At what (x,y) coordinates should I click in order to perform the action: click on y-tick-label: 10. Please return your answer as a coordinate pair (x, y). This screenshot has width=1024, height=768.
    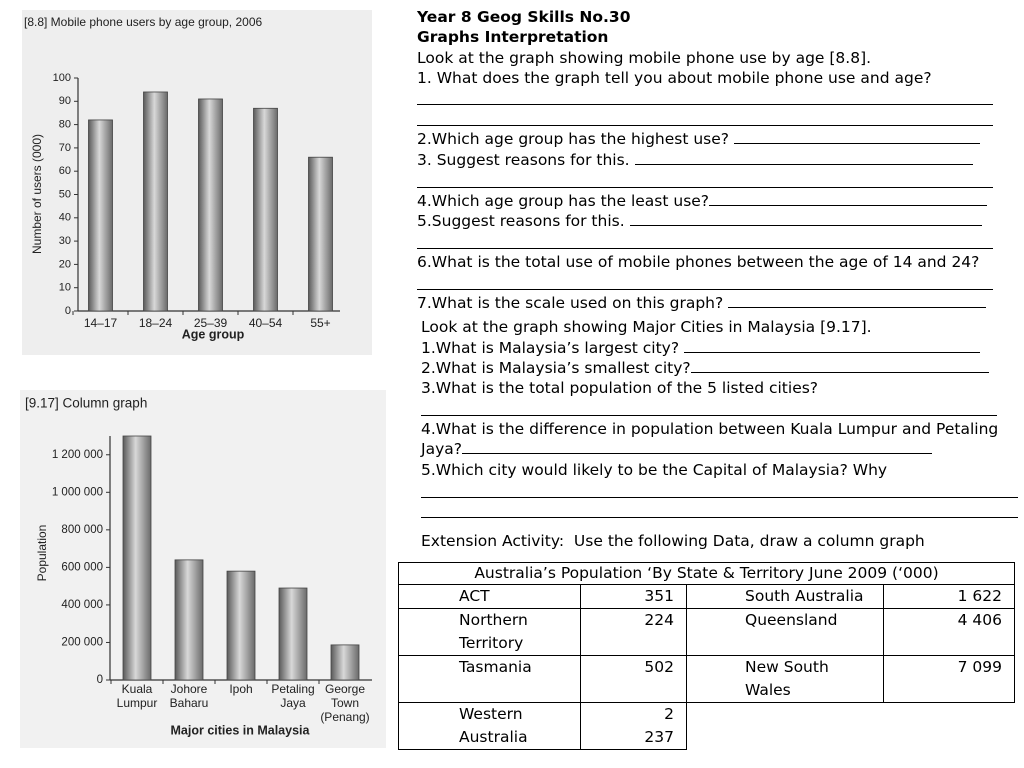
    Looking at the image, I should click on (65, 288).